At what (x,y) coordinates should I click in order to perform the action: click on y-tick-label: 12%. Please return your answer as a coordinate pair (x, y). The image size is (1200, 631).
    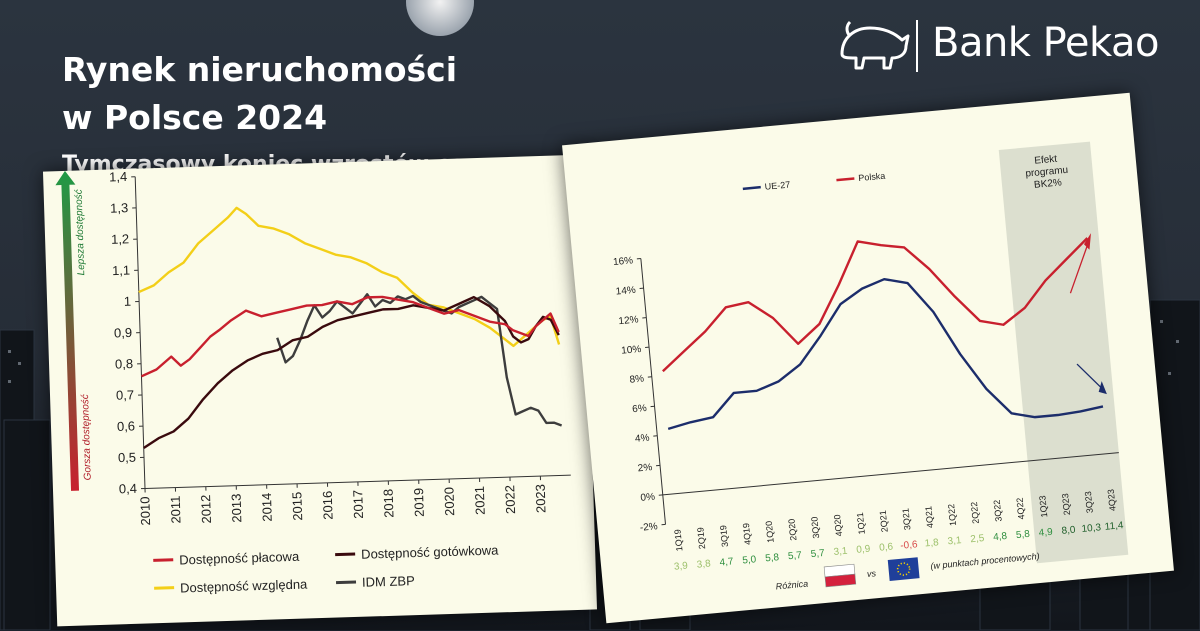
    Looking at the image, I should click on (628, 320).